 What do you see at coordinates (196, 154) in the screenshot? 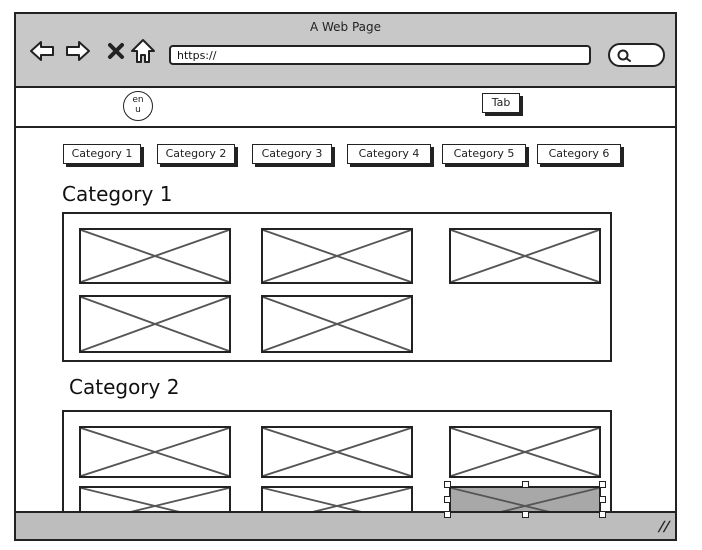
I see `category-button-2: Category 2` at bounding box center [196, 154].